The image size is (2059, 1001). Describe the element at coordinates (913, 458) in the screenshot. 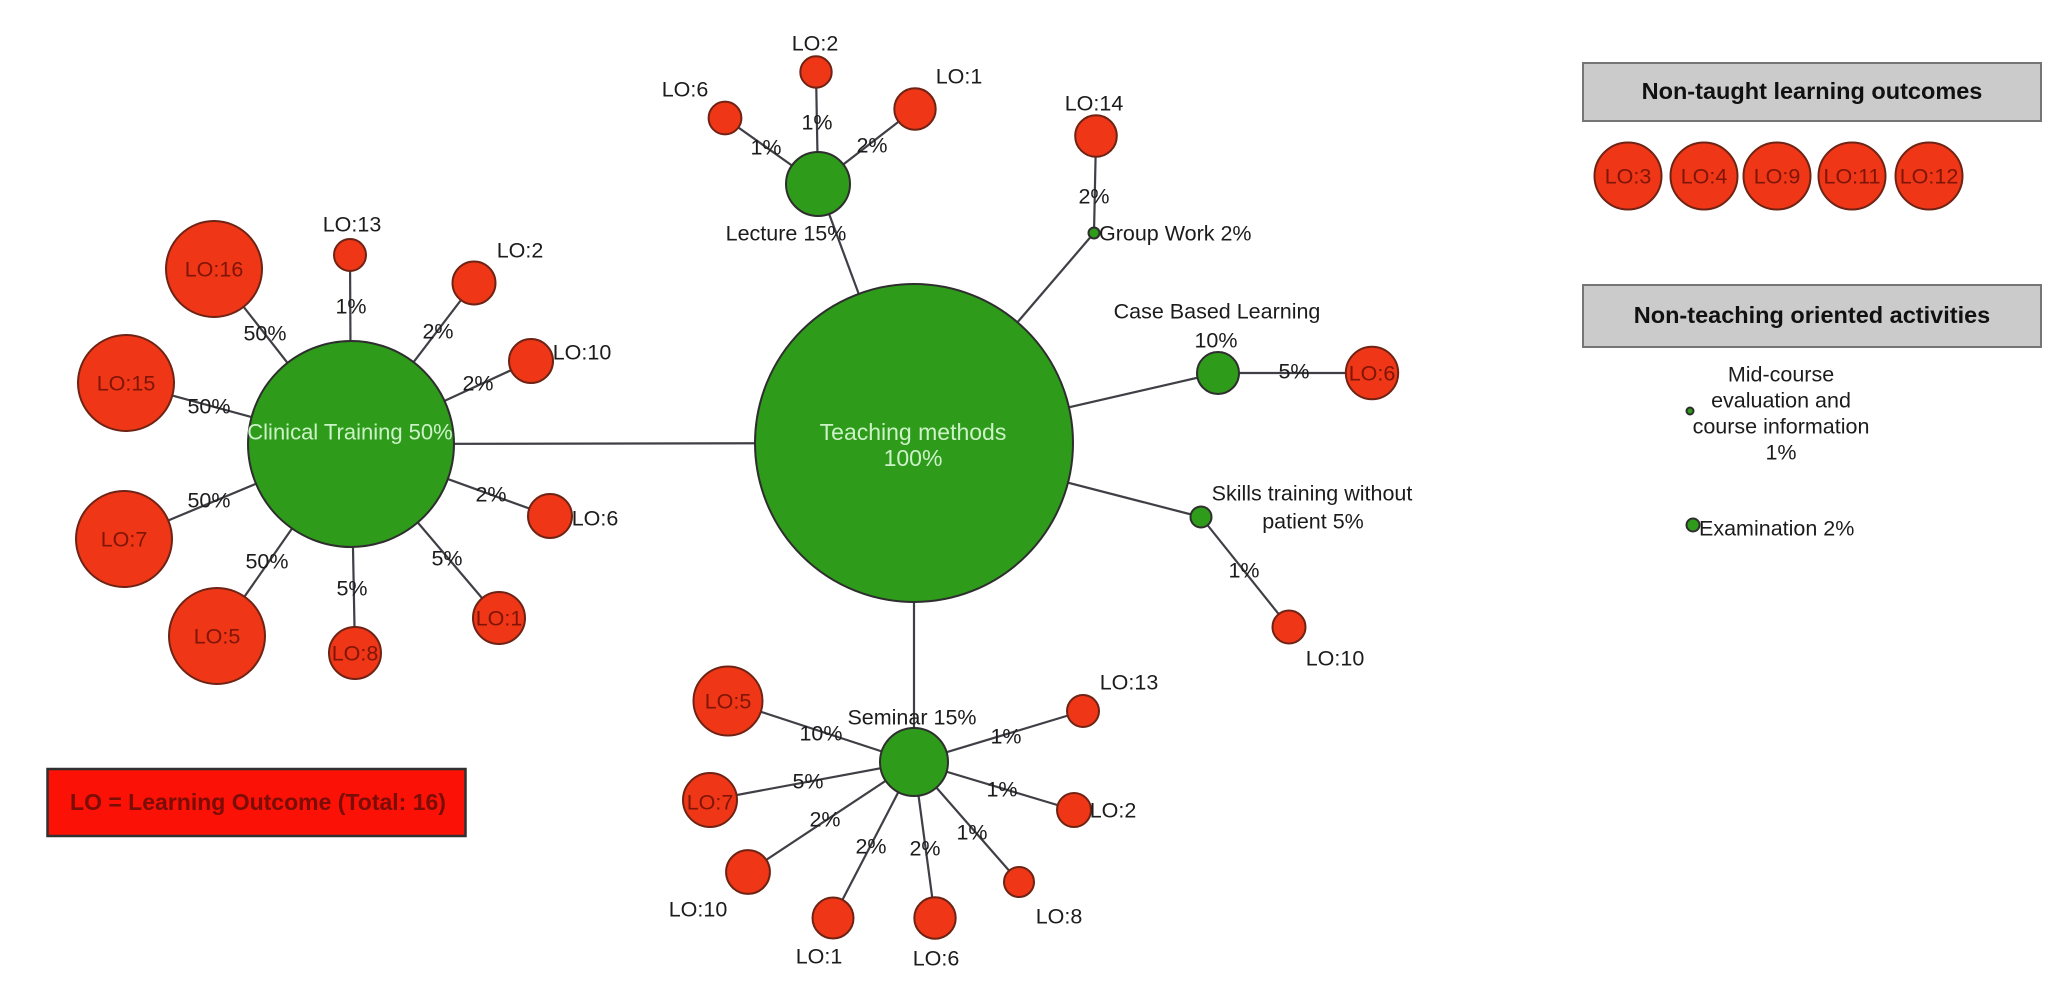

I see `svg-text: 100%` at that location.